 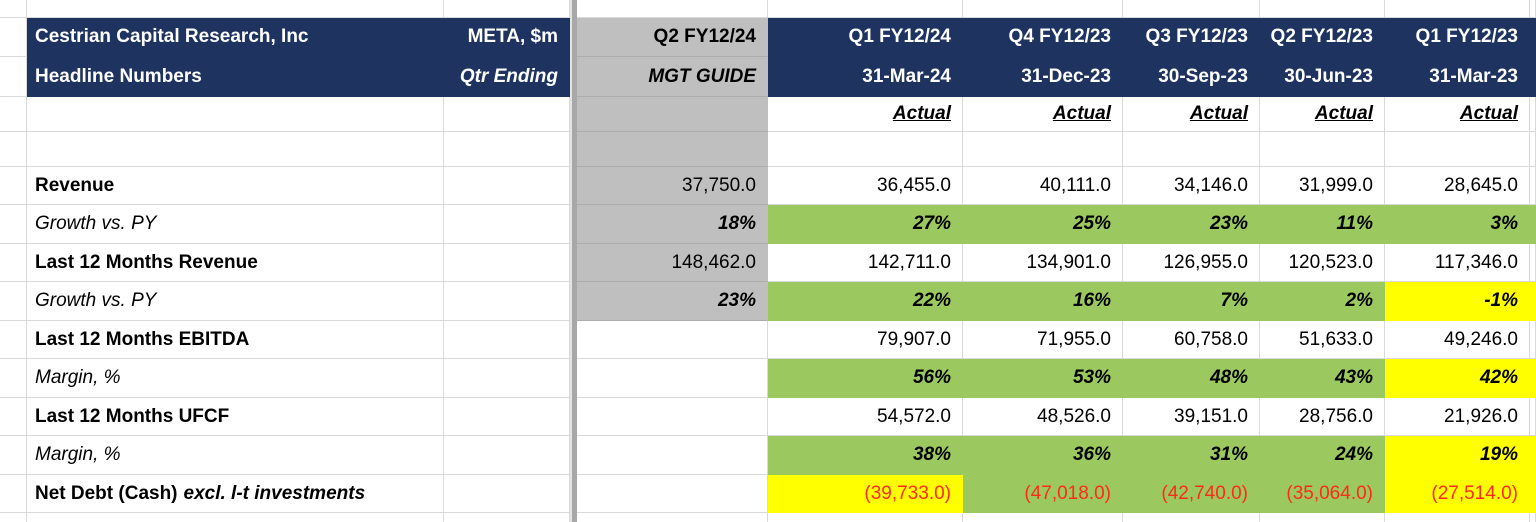 I want to click on cell-ltm-ebitda-4: 49,246.0, so click(x=1457, y=340).